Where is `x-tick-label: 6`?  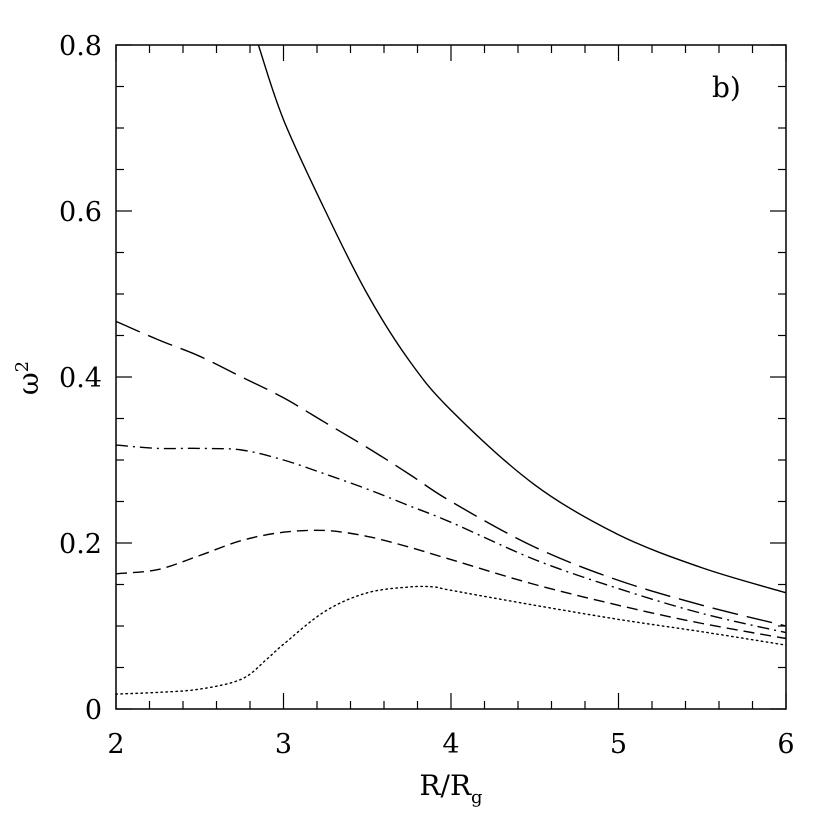
x-tick-label: 6 is located at coordinates (785, 744).